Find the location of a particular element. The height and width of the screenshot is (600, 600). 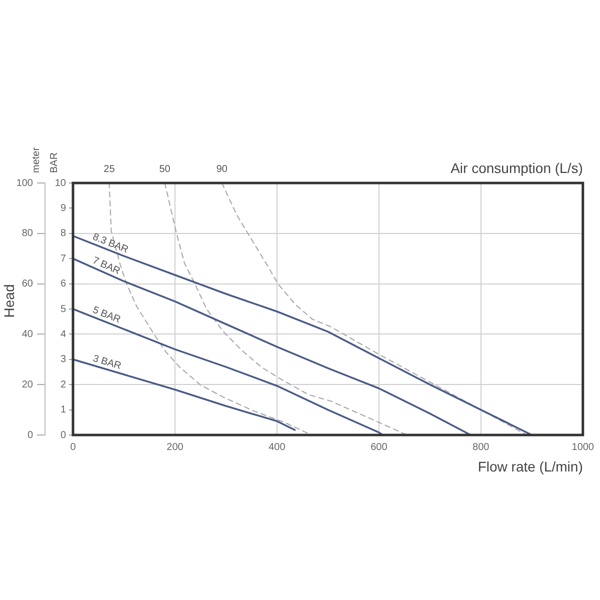

y2-tick-label: 40 is located at coordinates (28, 334).